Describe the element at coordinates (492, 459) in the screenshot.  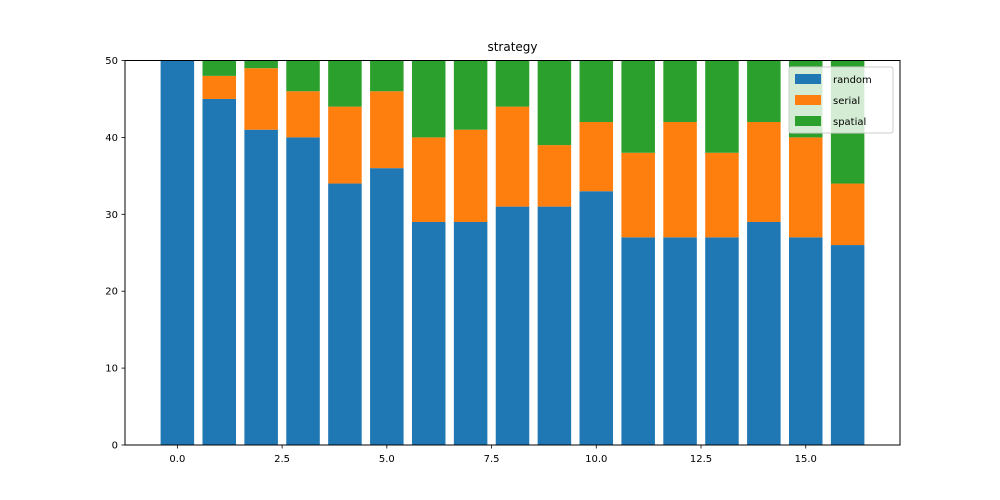
I see `x-tick-label: 7.5` at that location.